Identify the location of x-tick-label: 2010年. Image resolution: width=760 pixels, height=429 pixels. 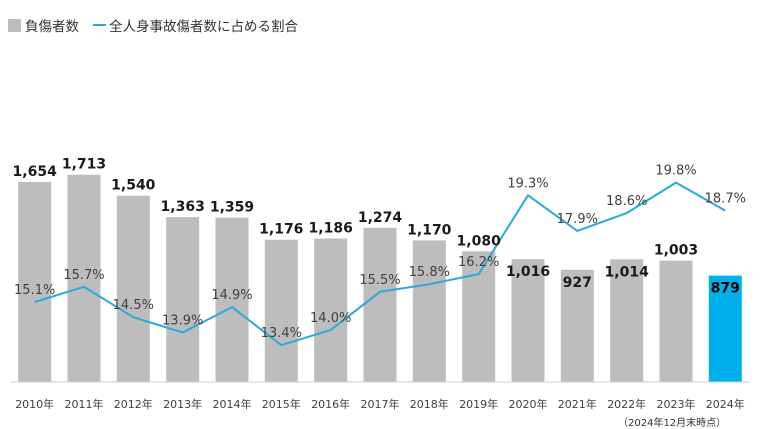
(34, 404).